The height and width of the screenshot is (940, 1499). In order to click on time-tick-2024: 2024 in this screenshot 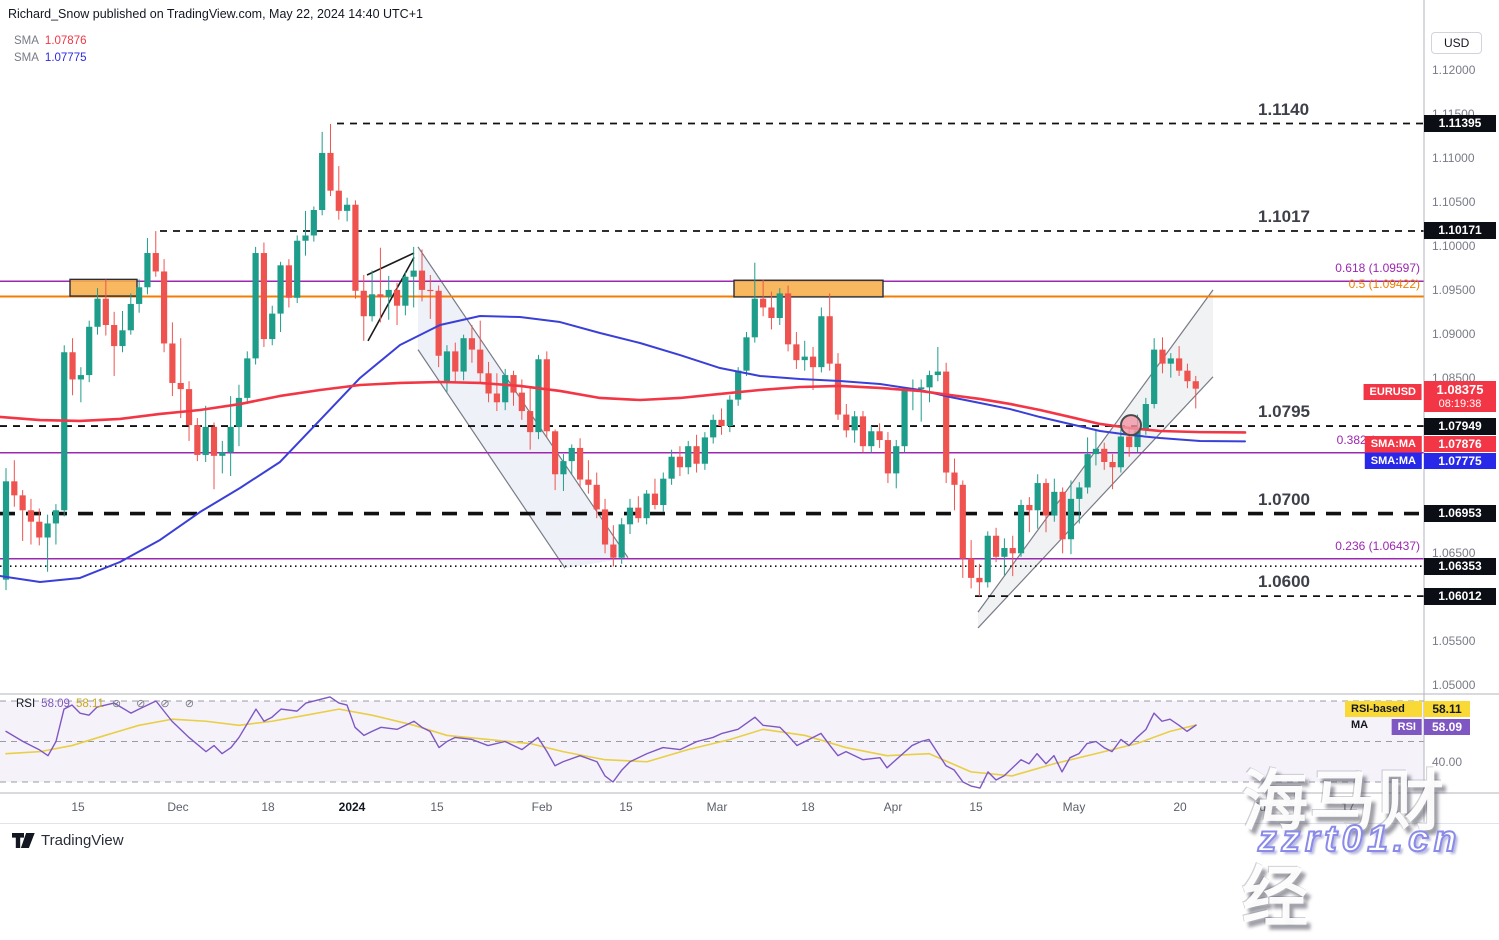, I will do `click(352, 807)`.